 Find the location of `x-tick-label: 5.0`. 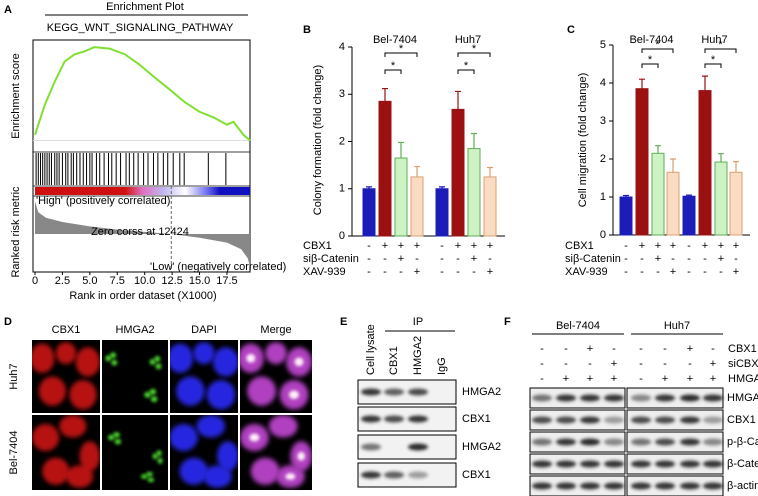

x-tick-label: 5.0 is located at coordinates (89, 281).